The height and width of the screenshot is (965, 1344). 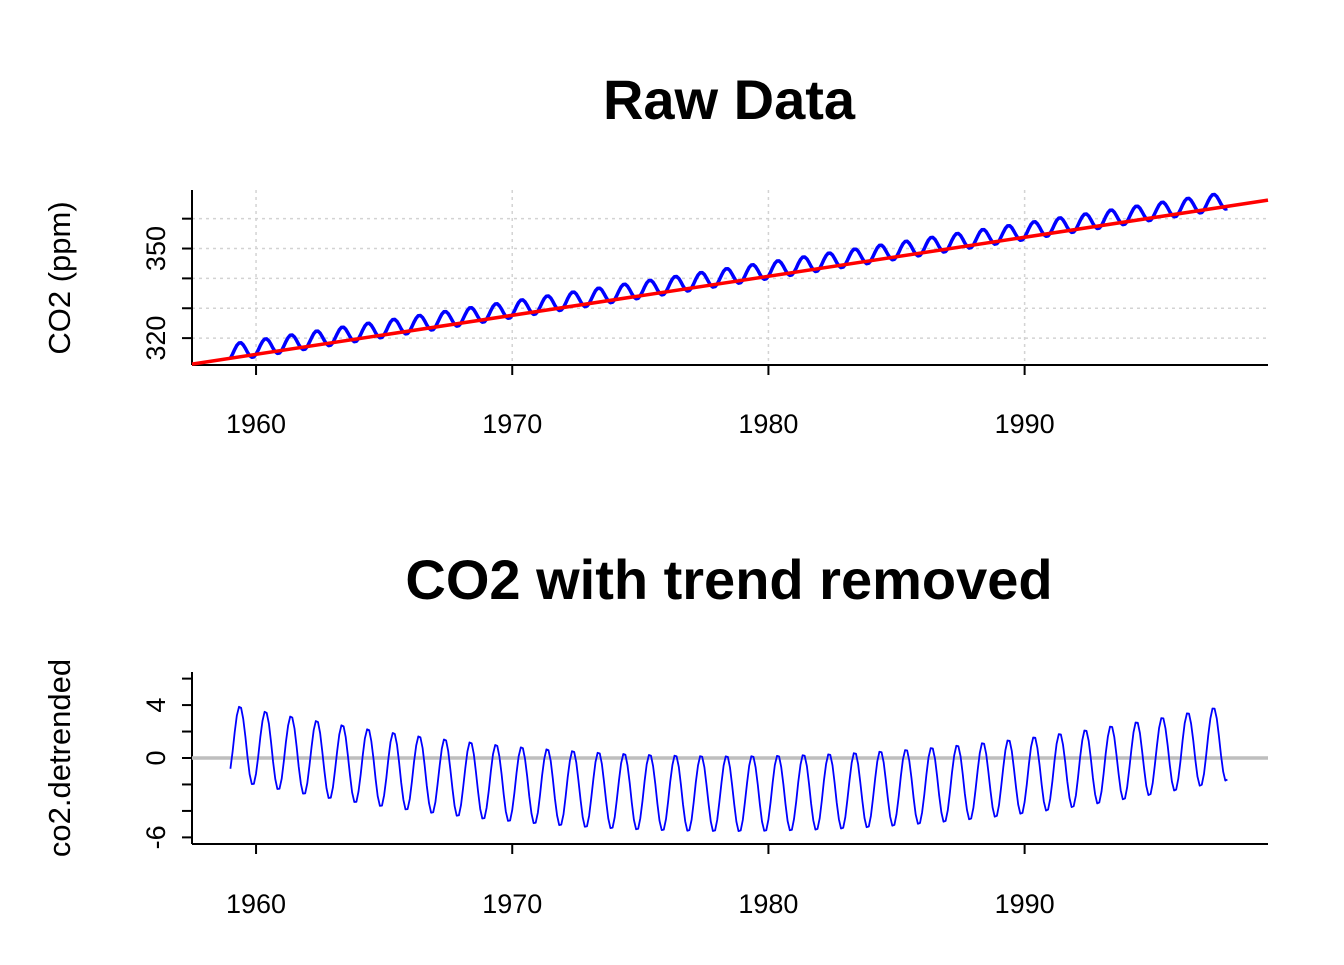 What do you see at coordinates (512, 424) in the screenshot?
I see `raw-data-x-tick-label: 1970` at bounding box center [512, 424].